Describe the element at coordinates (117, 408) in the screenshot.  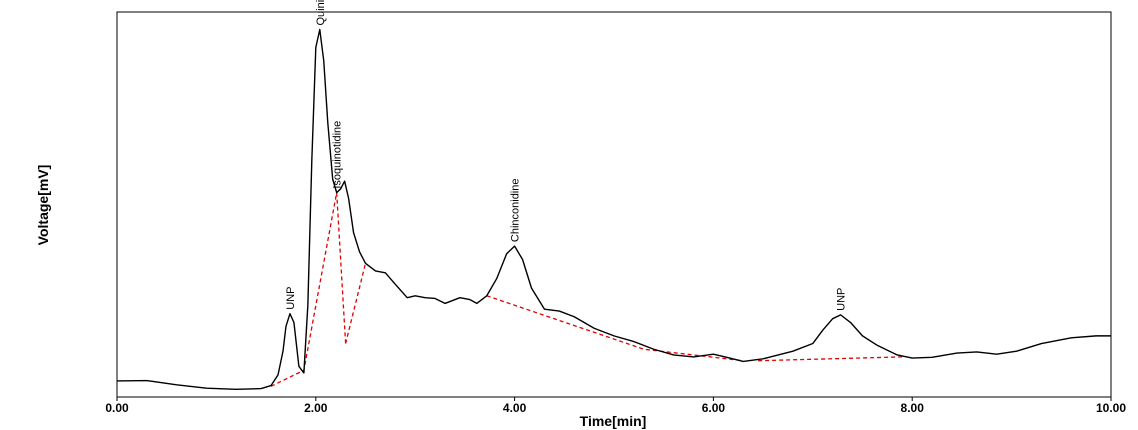
I see `x-tick-label: 0.00` at that location.